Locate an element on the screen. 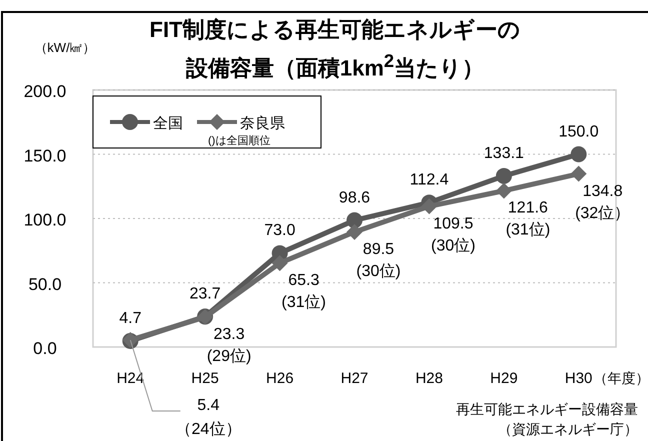 Image resolution: width=648 pixels, height=441 pixels. data-label: 98.6 is located at coordinates (354, 197).